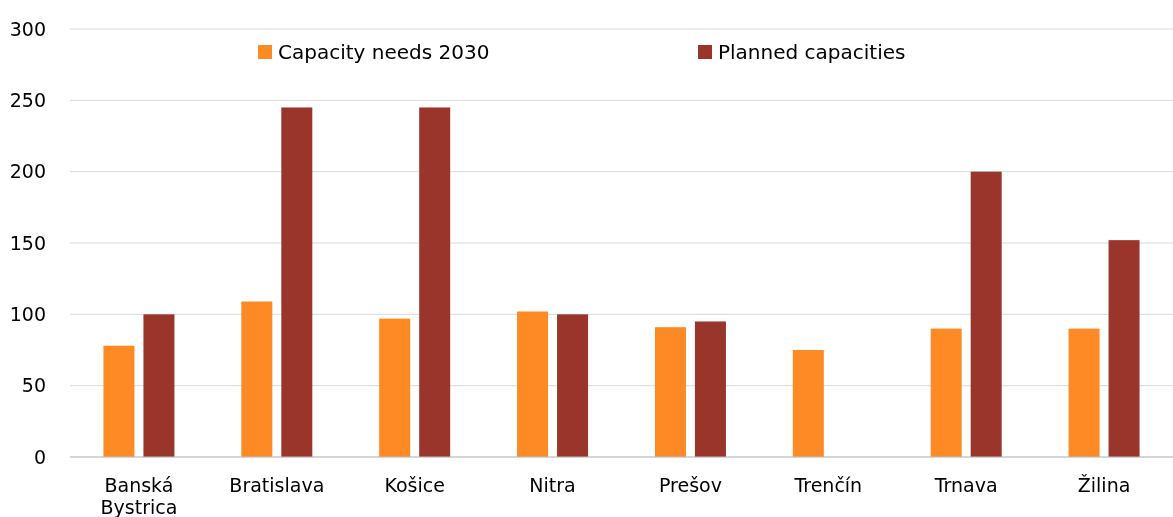 Image resolution: width=1173 pixels, height=517 pixels. I want to click on y-tick-label: 0, so click(39, 456).